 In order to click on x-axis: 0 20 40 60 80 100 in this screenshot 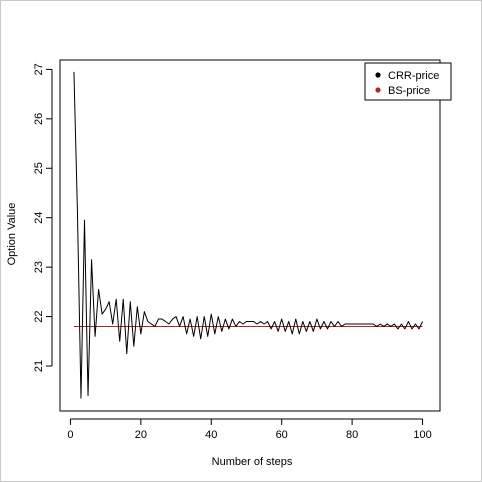, I will do `click(249, 429)`.